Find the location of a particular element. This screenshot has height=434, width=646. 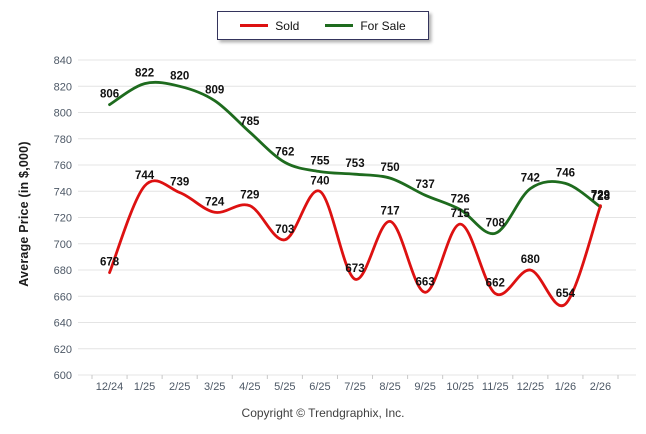

y-tick-label: 800 is located at coordinates (63, 114).